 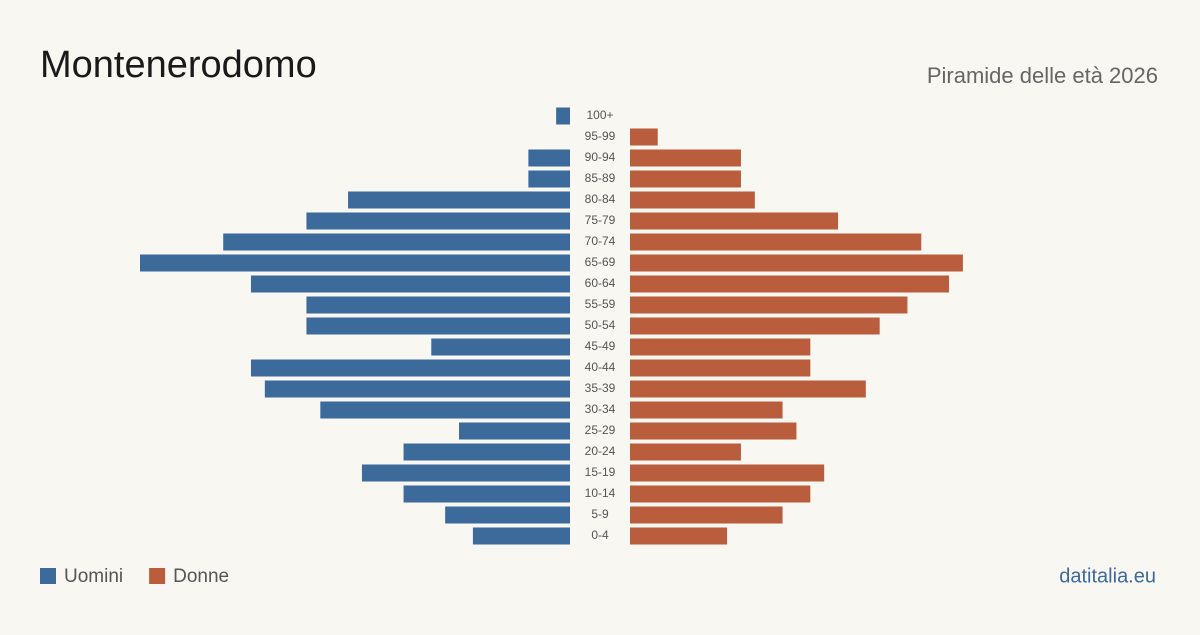 What do you see at coordinates (1107, 576) in the screenshot?
I see `source: datitalia.eu` at bounding box center [1107, 576].